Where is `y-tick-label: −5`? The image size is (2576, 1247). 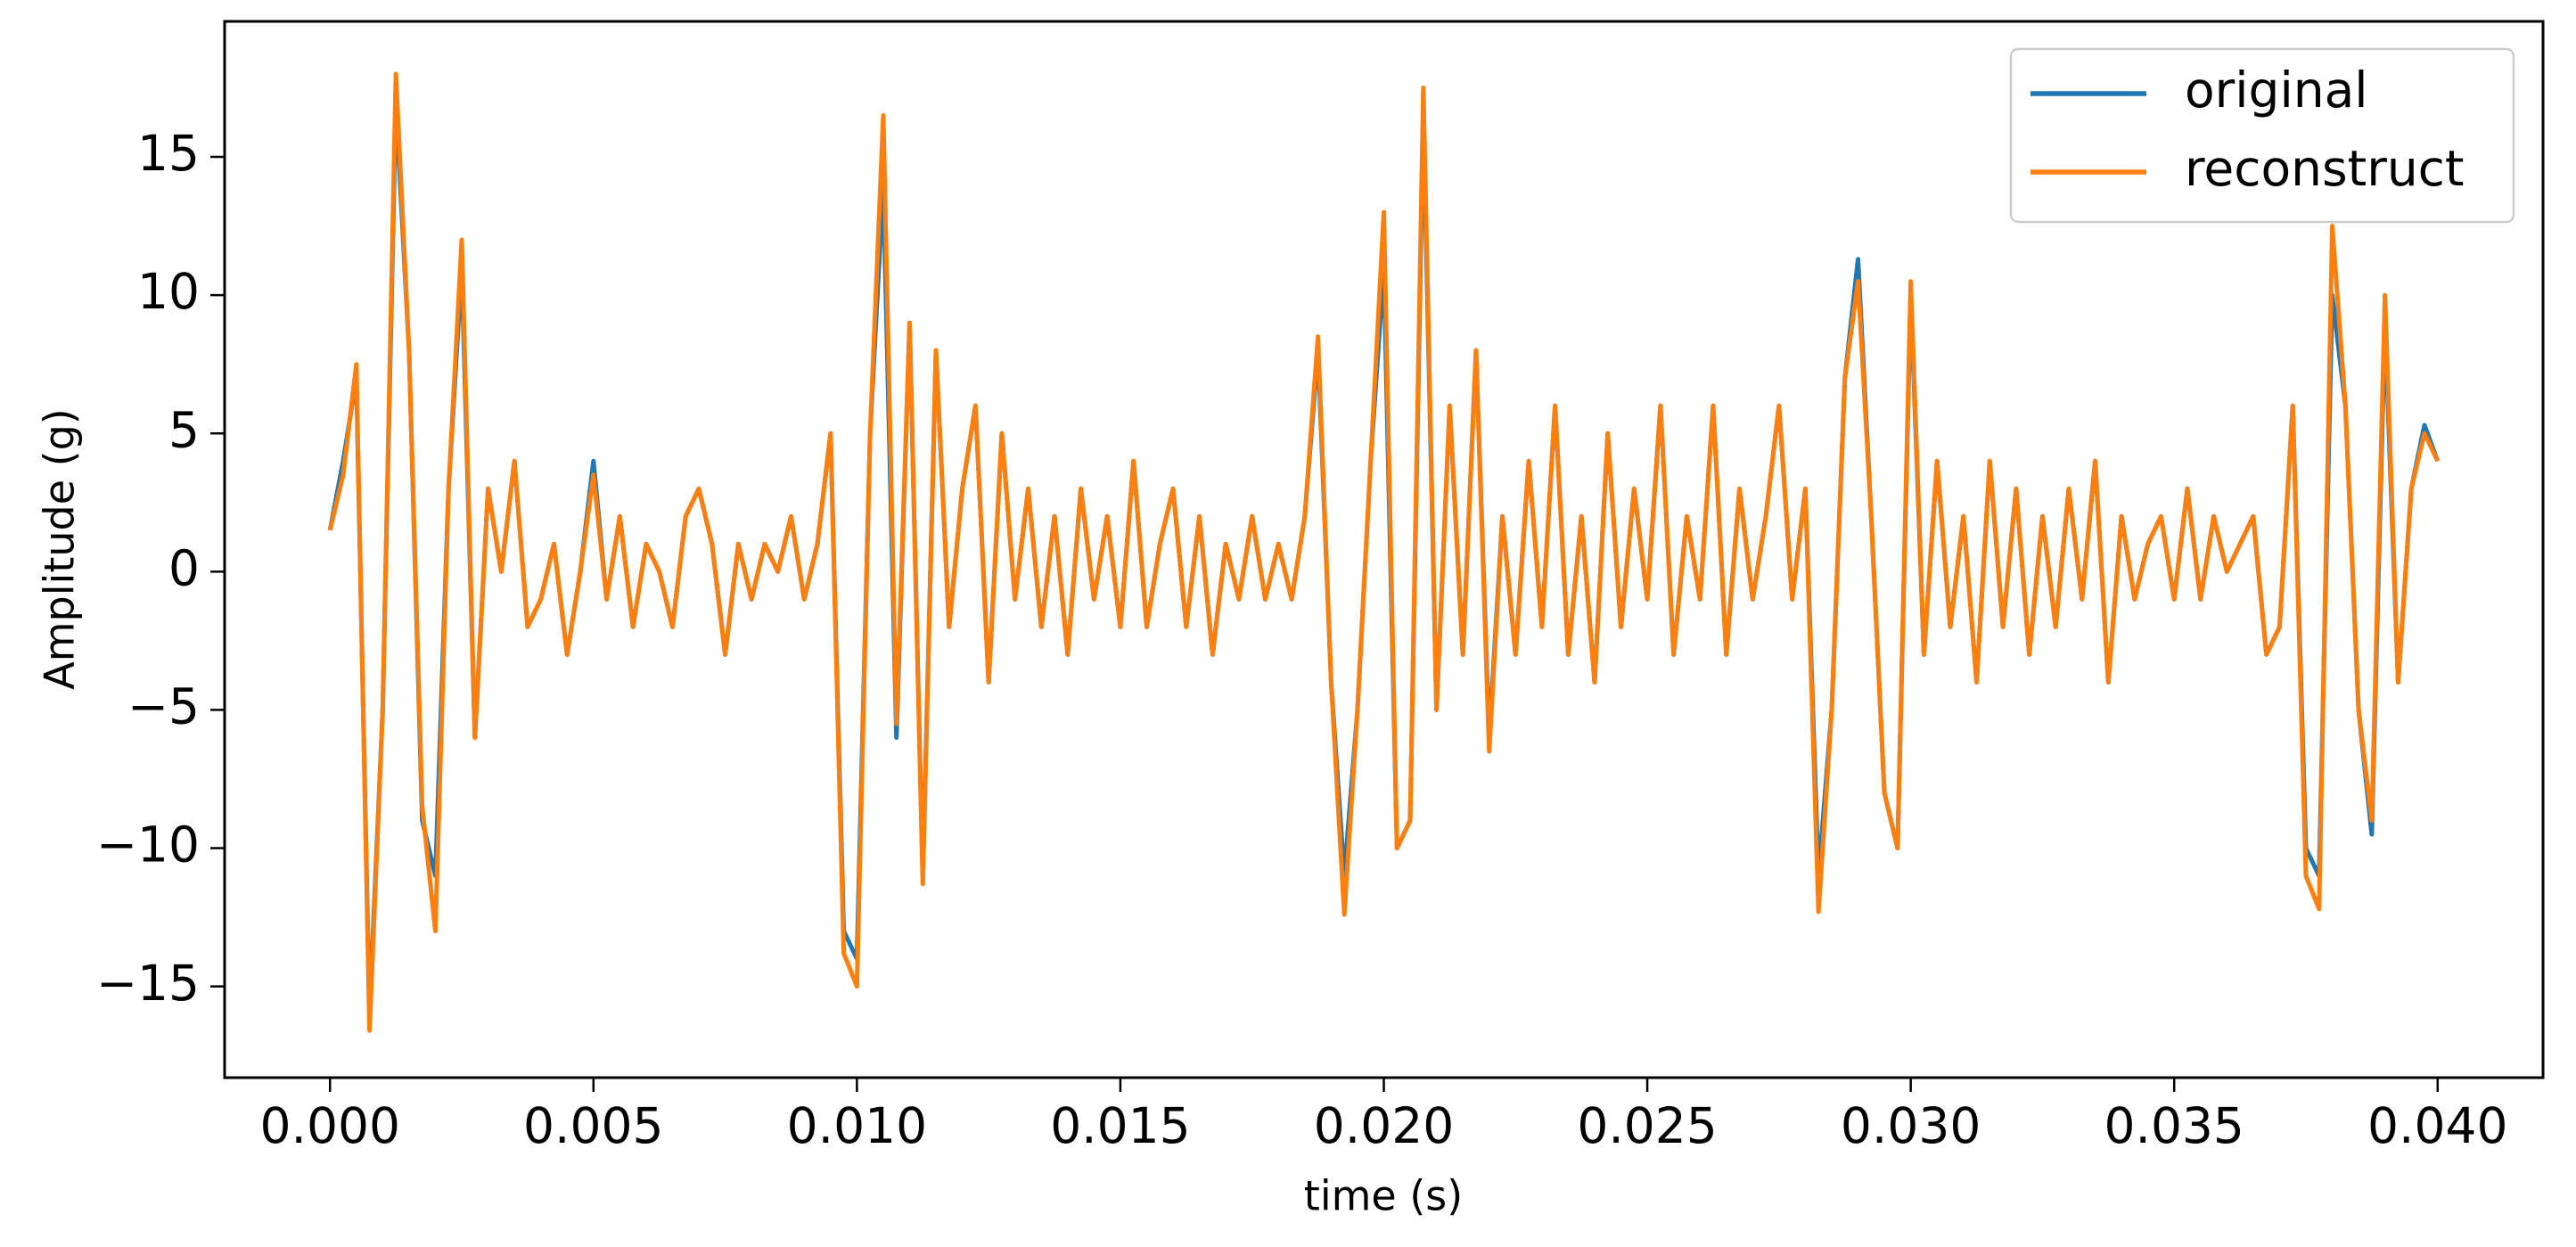
y-tick-label: −5 is located at coordinates (163, 706).